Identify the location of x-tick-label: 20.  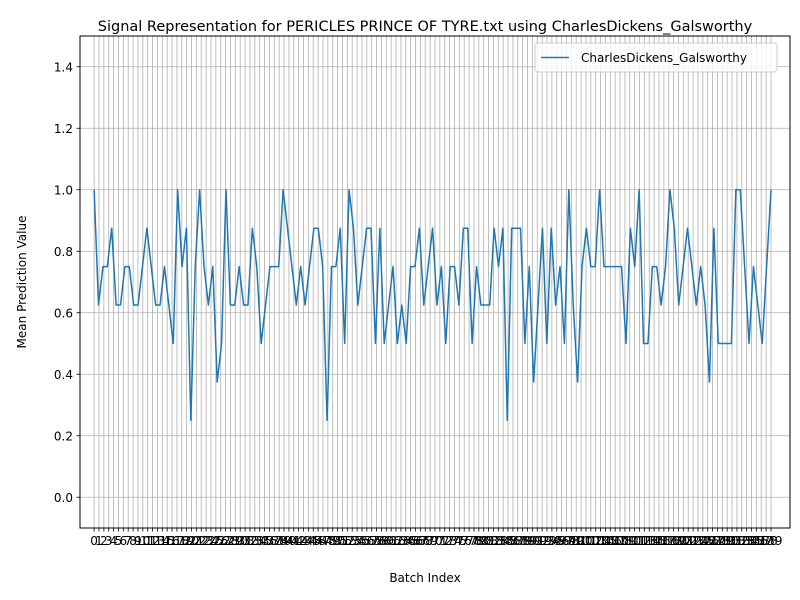
(191, 541).